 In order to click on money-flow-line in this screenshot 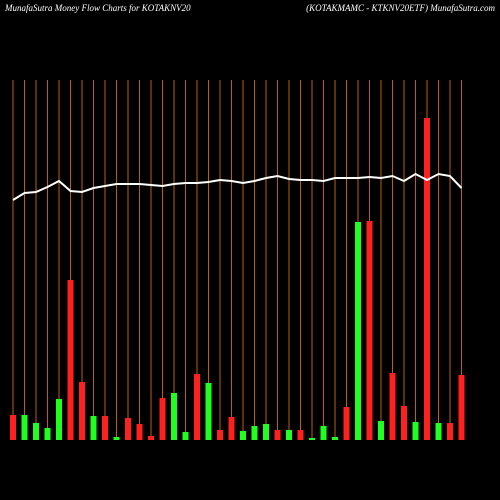, I will do `click(237, 186)`.